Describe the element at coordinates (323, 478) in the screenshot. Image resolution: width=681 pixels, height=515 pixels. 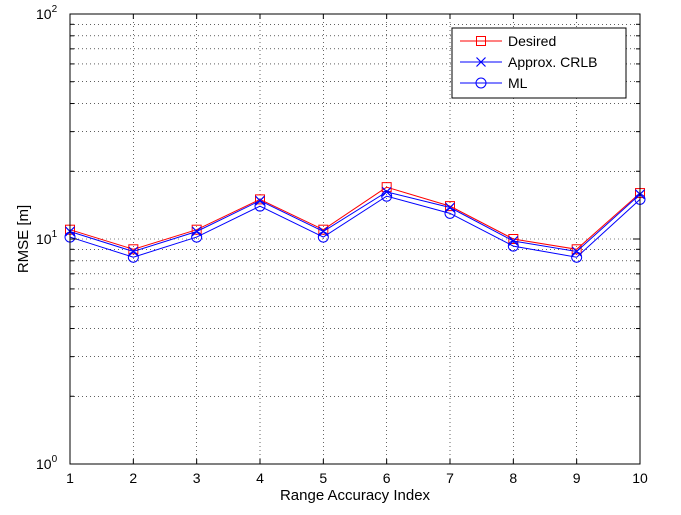
I see `x-tick-label: 5` at that location.